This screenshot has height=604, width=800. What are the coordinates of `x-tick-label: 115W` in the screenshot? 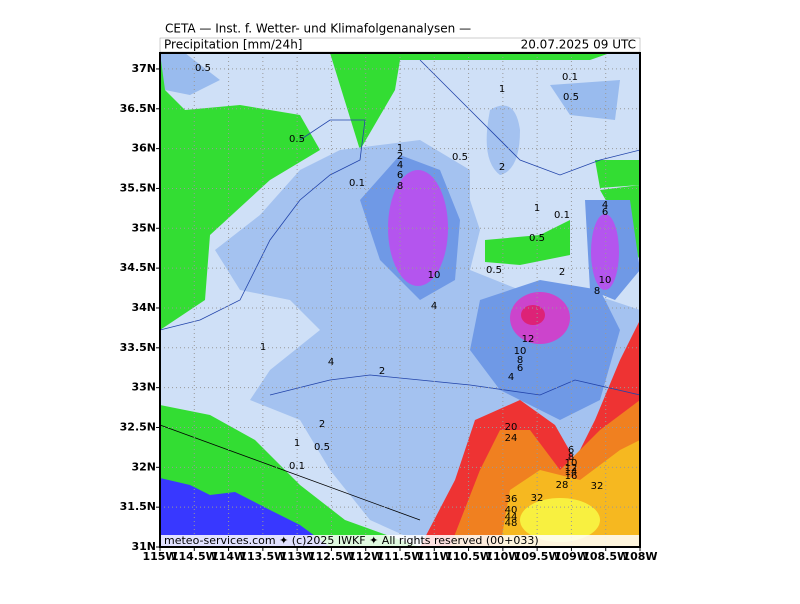 It's located at (159, 556).